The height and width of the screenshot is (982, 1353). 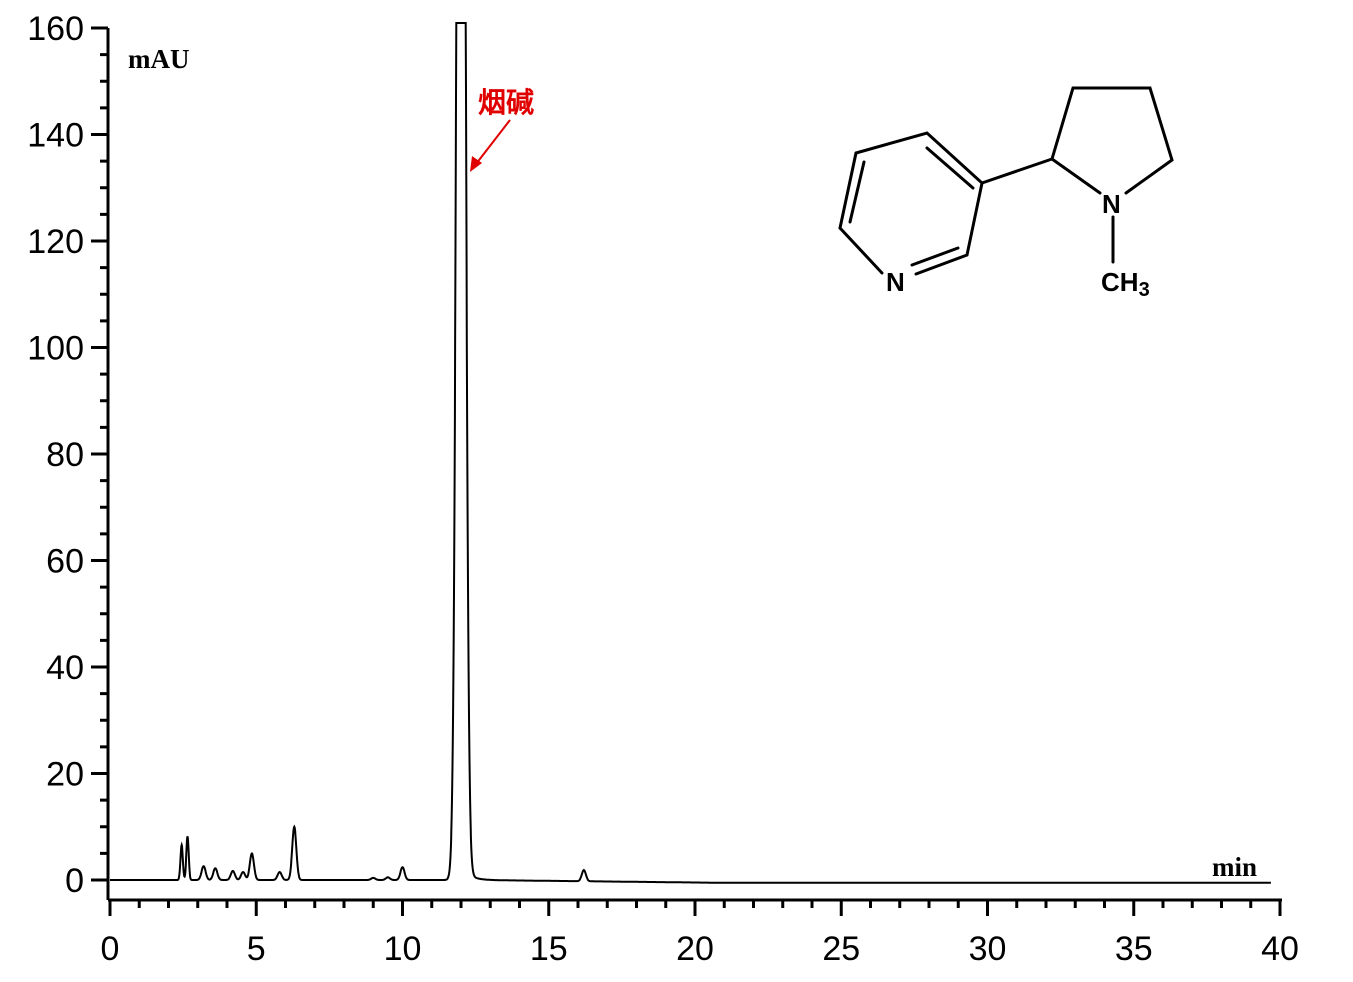 I want to click on x-axis-unit: min, so click(x=1234, y=867).